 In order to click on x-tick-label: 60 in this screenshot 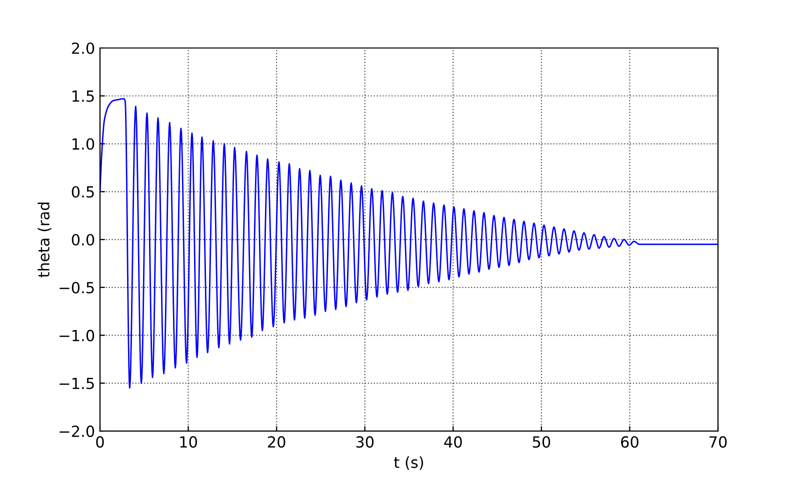, I will do `click(629, 442)`.